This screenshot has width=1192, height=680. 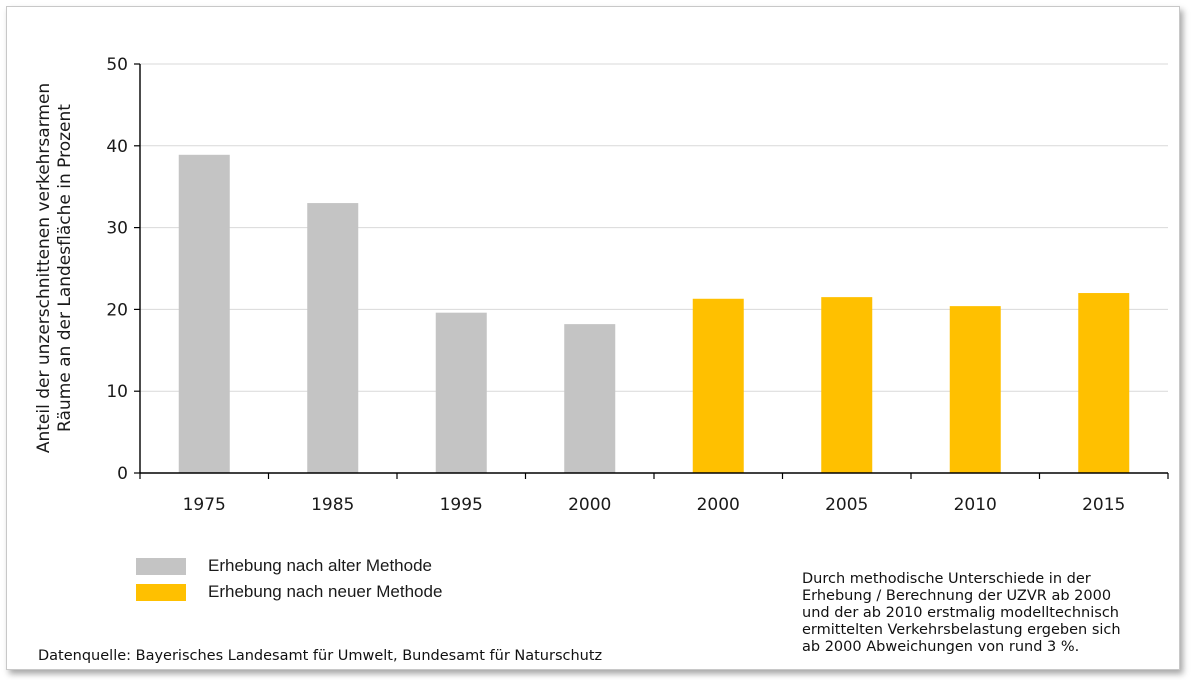 What do you see at coordinates (1104, 383) in the screenshot?
I see `bar-2015-new` at bounding box center [1104, 383].